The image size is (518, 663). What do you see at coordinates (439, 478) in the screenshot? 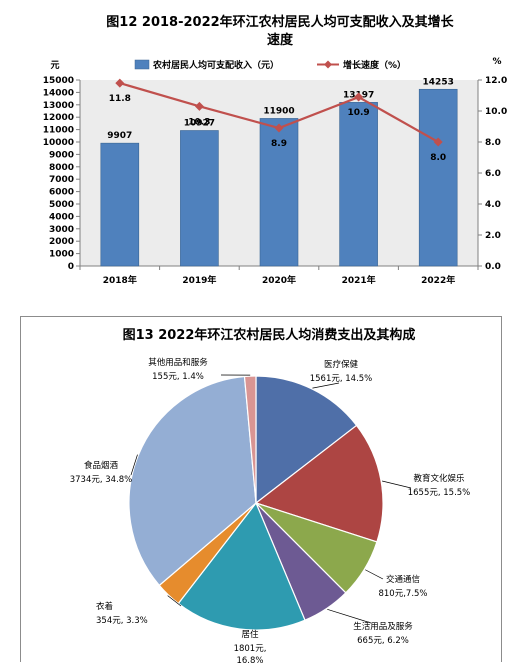
I see `pie-label: 教育文化娱乐` at bounding box center [439, 478].